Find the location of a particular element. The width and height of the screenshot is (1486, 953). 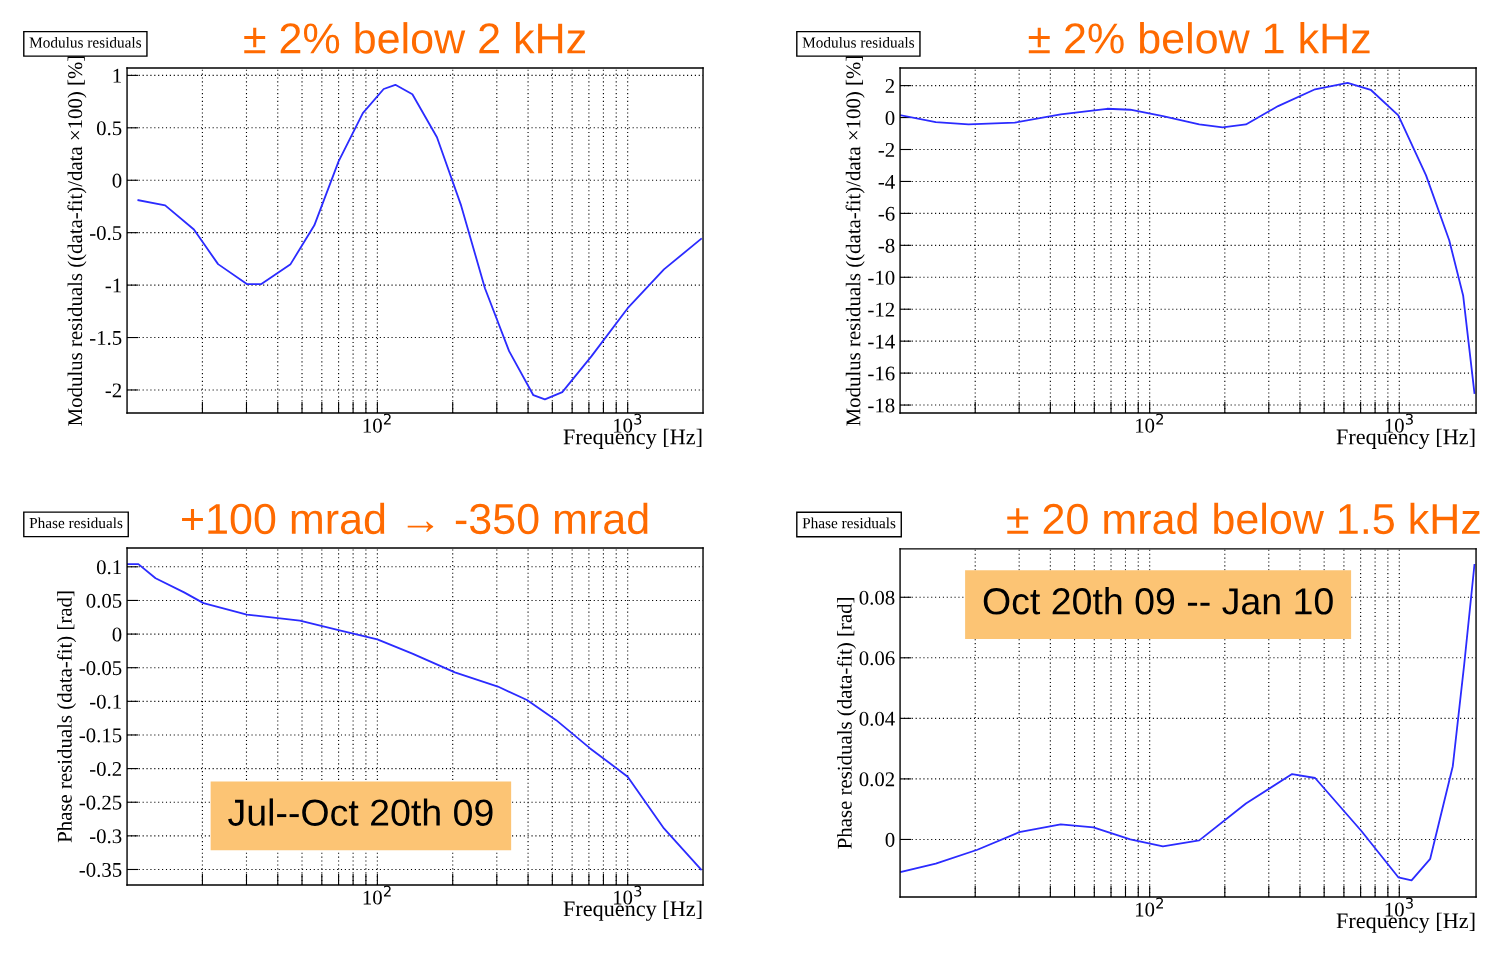

chart-subtitle: ± 20 mrad below 1.5 kHz is located at coordinates (1243, 518).